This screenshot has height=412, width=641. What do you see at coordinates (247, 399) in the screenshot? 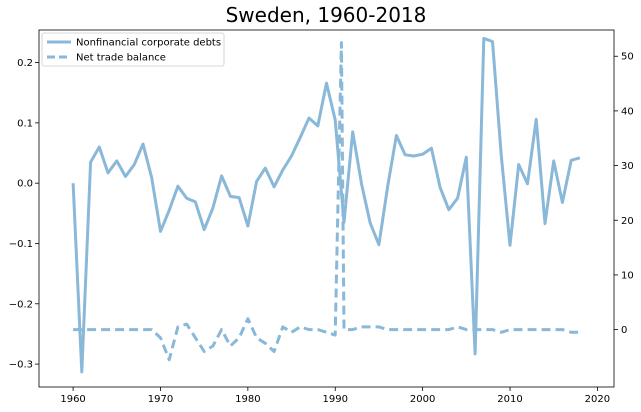
I see `x-tick-label: 1980` at bounding box center [247, 399].